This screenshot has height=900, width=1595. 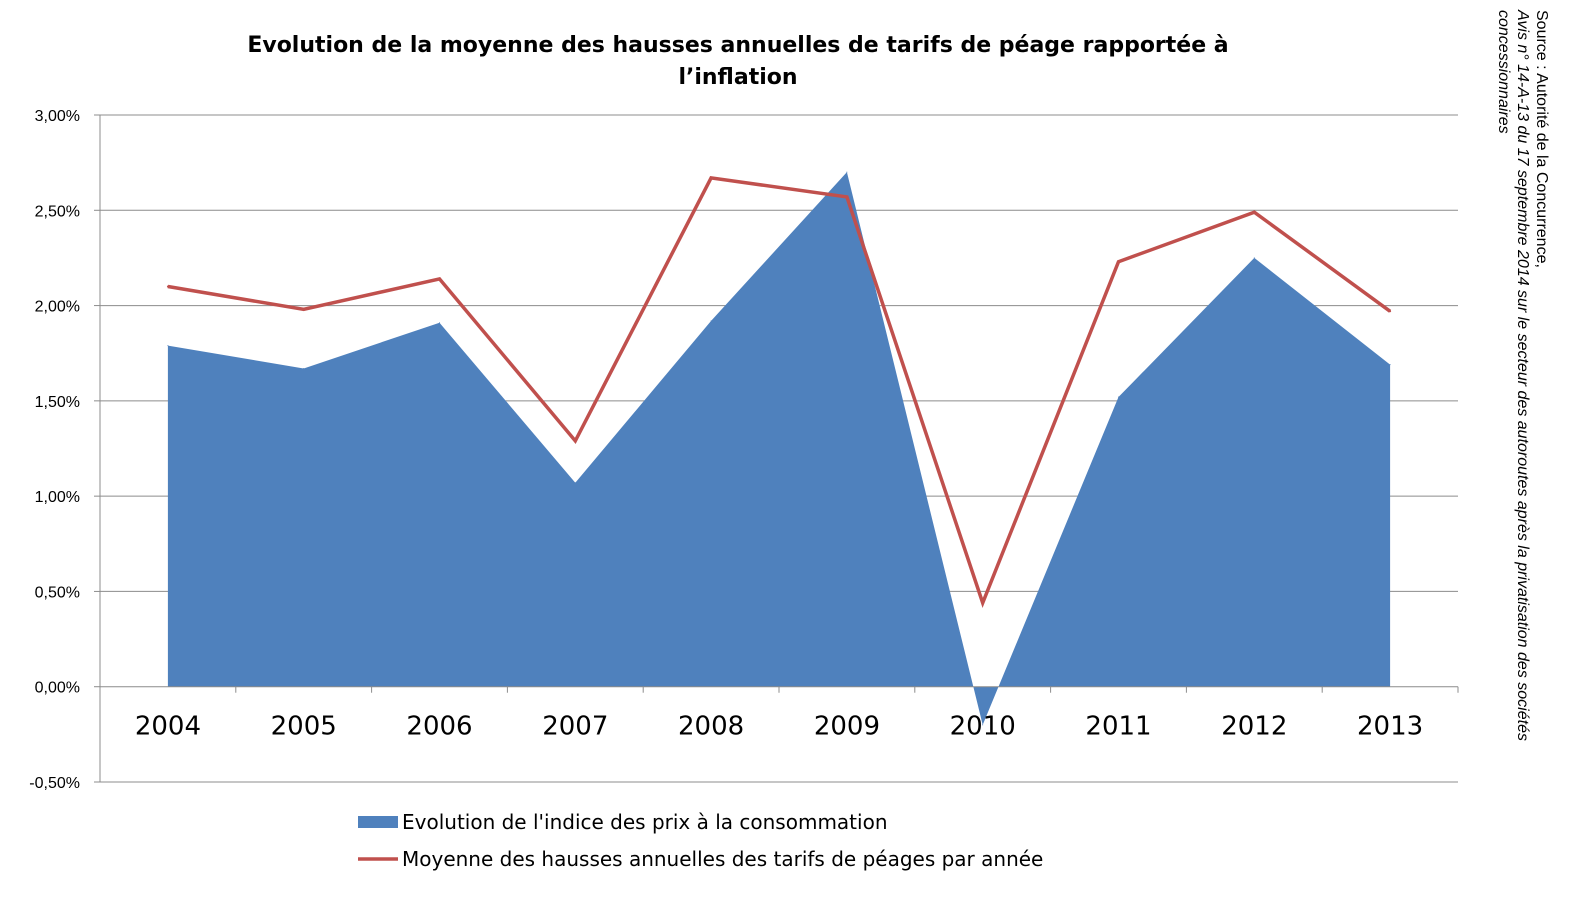 What do you see at coordinates (57, 211) in the screenshot?
I see `y-tick-label-1: 2,50%` at bounding box center [57, 211].